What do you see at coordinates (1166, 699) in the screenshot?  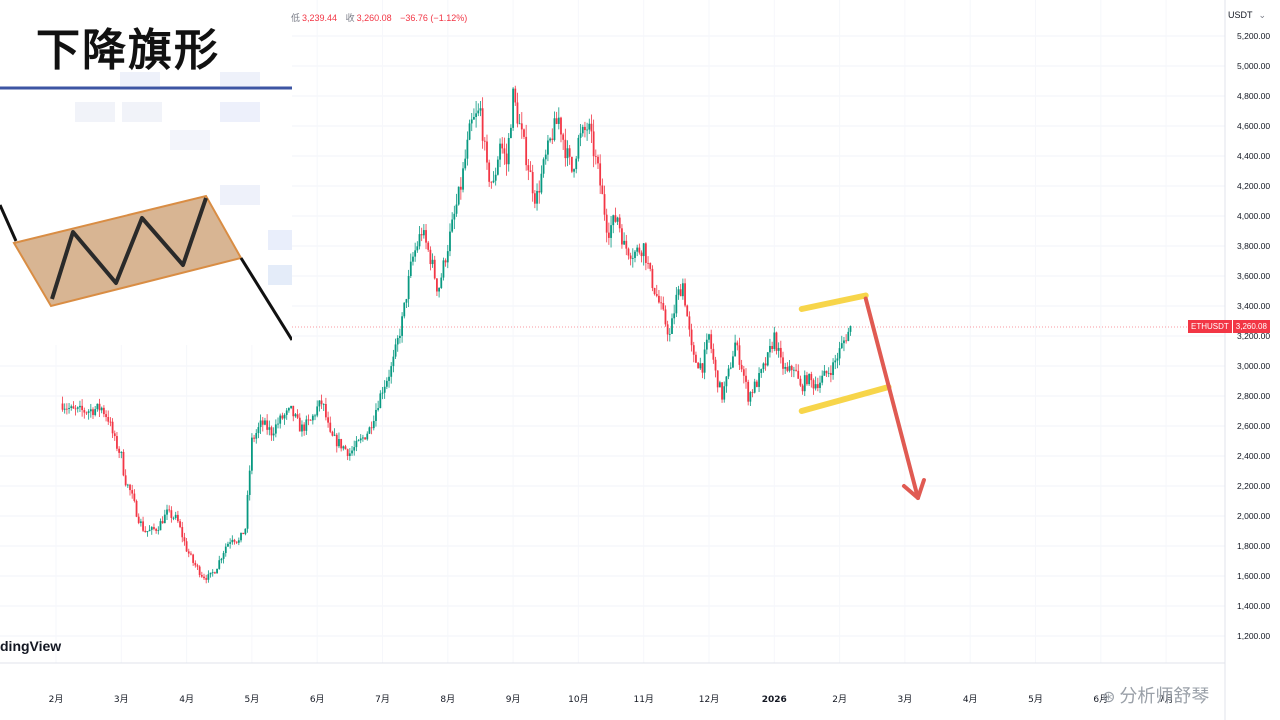 I see `x-tick-label: 7月` at bounding box center [1166, 699].